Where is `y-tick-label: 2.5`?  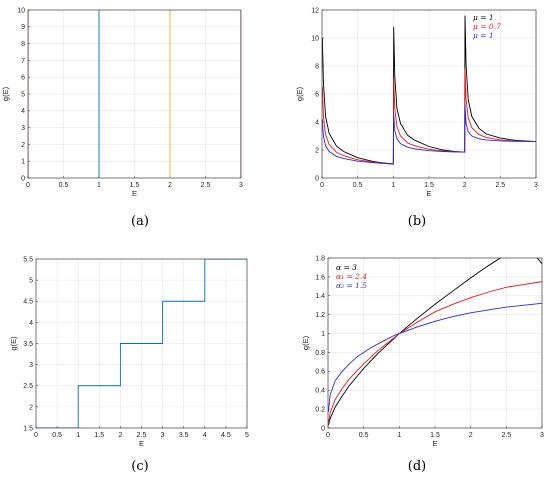 y-tick-label: 2.5 is located at coordinates (28, 386).